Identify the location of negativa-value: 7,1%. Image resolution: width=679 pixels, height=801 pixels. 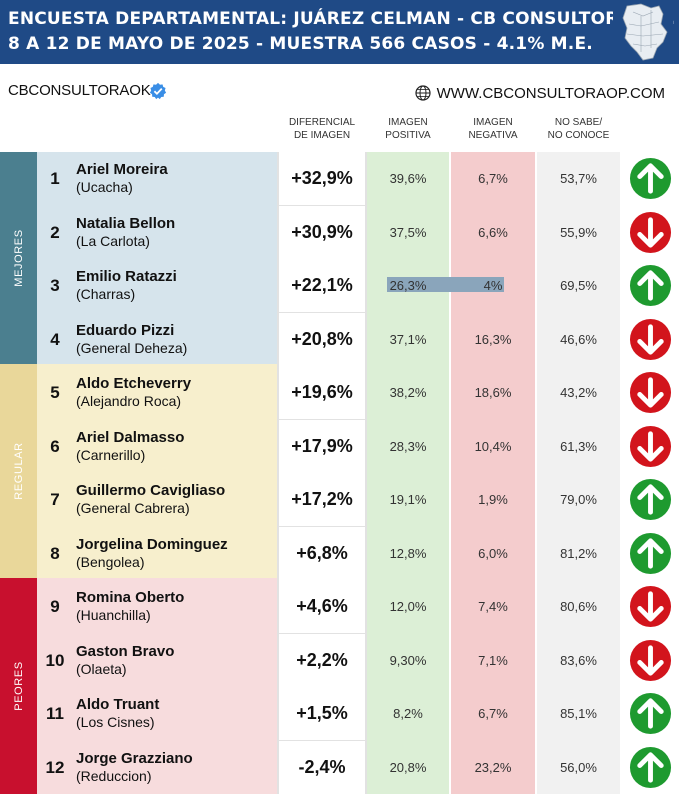
(493, 660).